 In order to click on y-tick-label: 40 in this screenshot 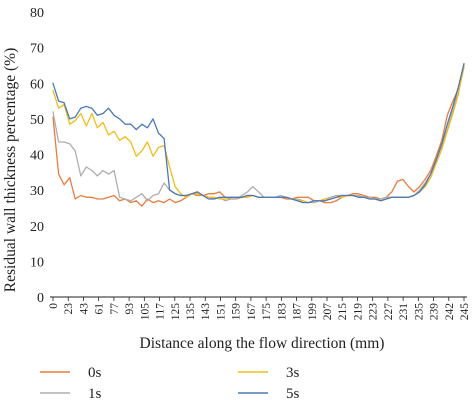, I will do `click(37, 156)`.